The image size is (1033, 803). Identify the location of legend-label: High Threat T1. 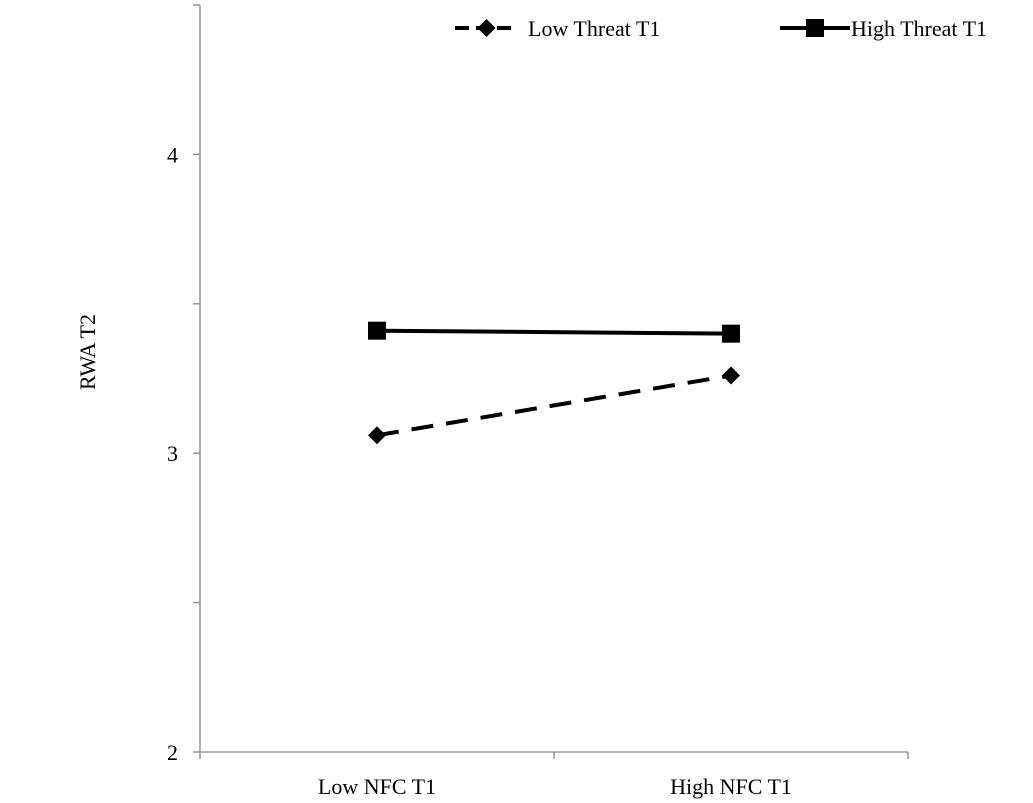
(919, 28).